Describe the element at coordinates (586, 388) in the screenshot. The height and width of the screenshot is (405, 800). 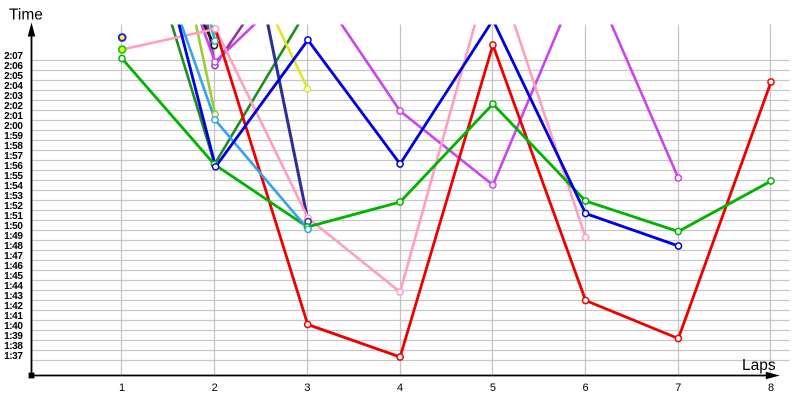
I see `svg-text: 6` at that location.